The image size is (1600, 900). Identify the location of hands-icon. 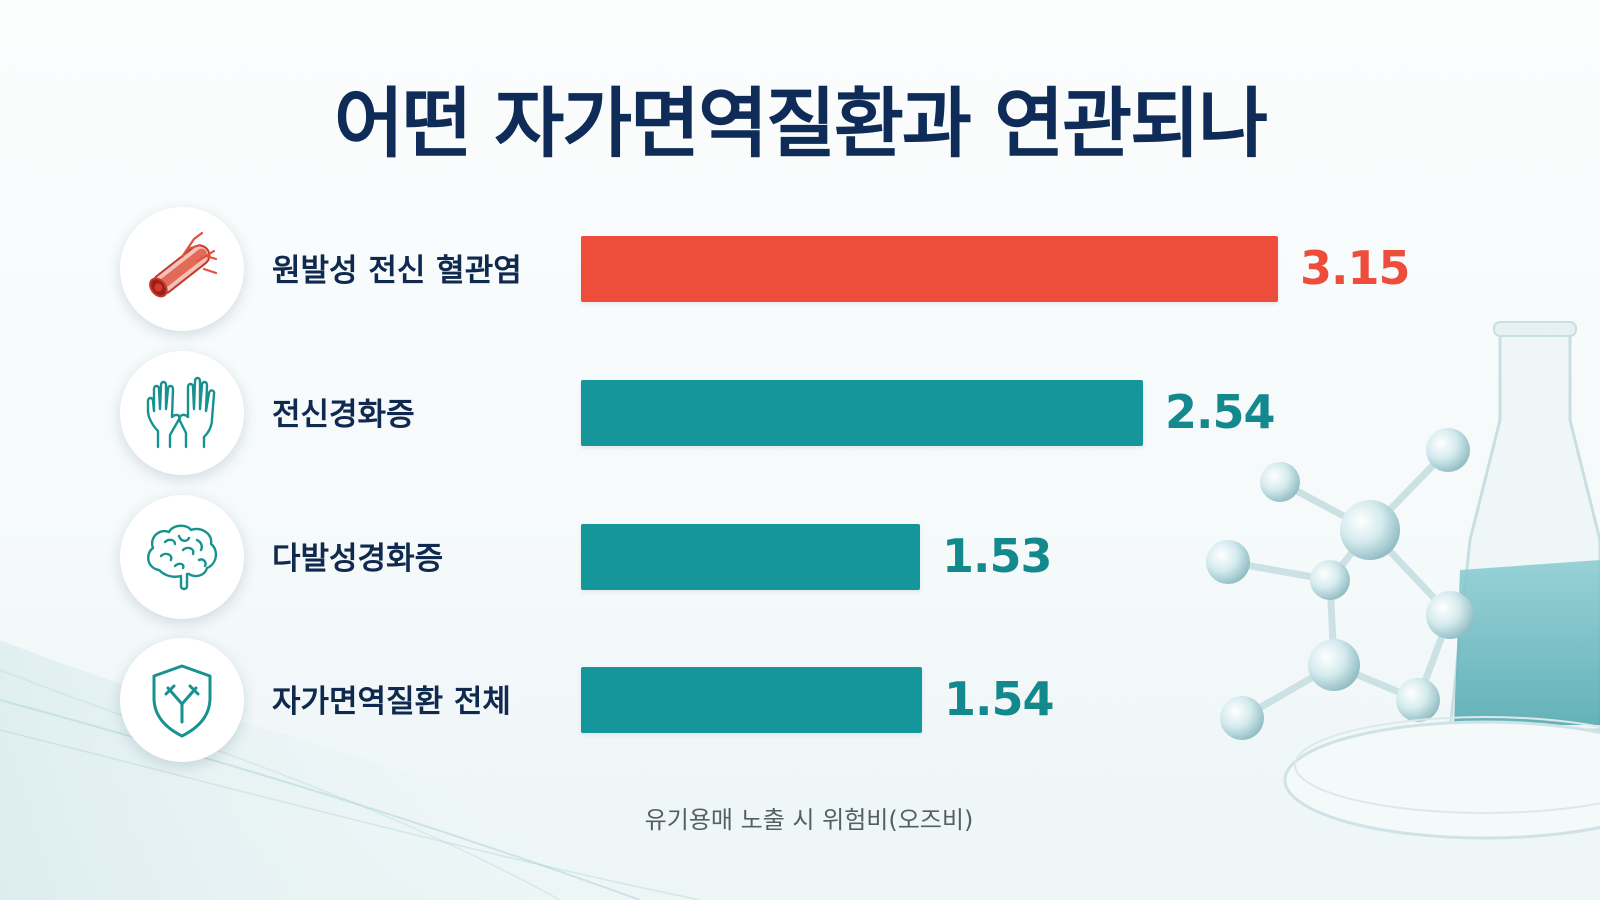
(182, 413).